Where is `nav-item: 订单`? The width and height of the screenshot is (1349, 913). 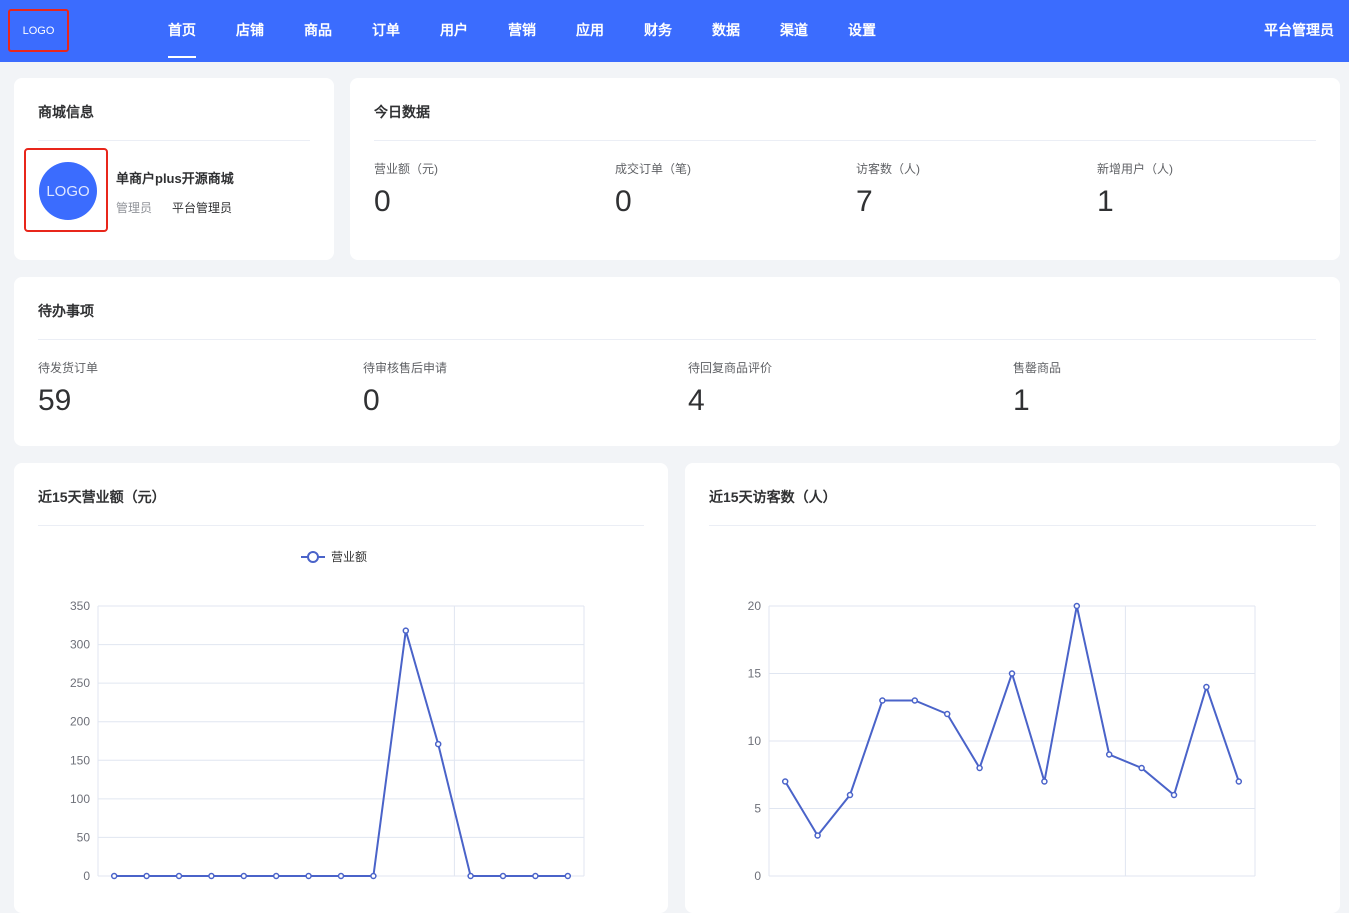
nav-item: 订单 is located at coordinates (386, 30).